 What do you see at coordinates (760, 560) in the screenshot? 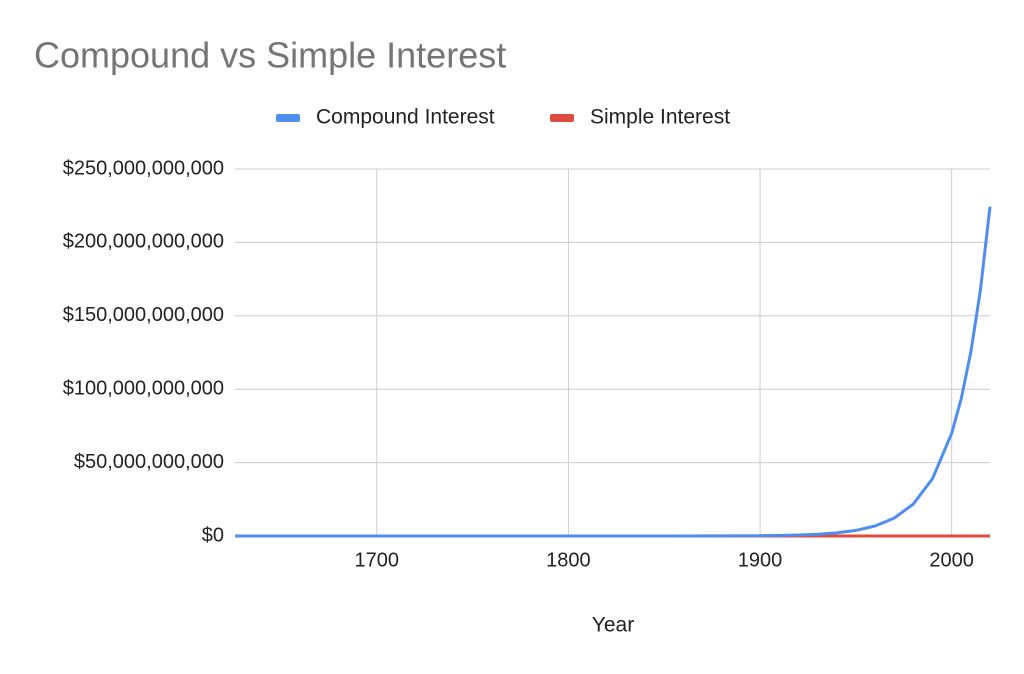
I see `x-tick-label: 1900` at bounding box center [760, 560].